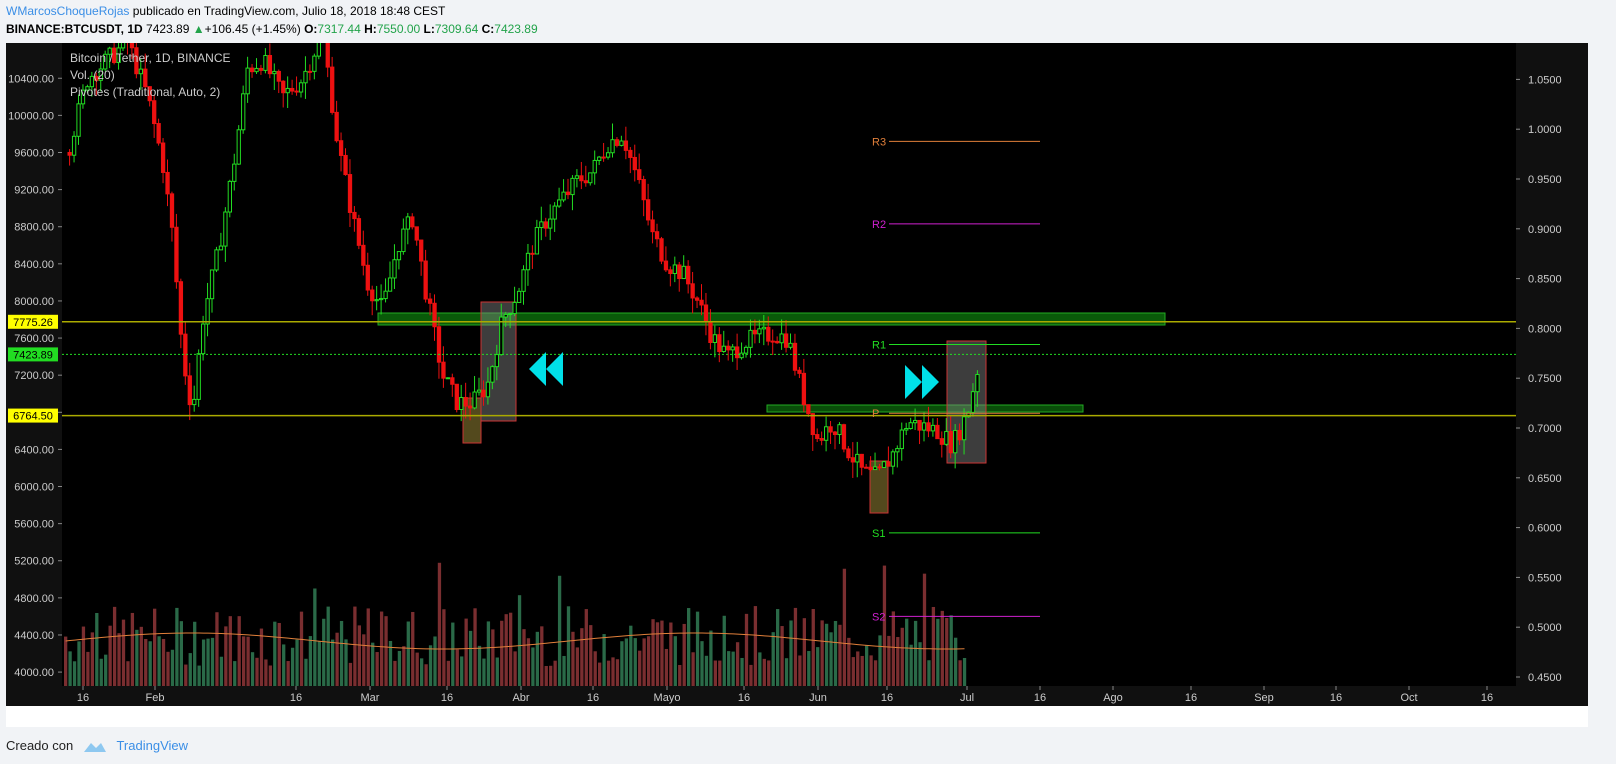  Describe the element at coordinates (34, 525) in the screenshot. I see `y-tick-label: 5600.00` at that location.